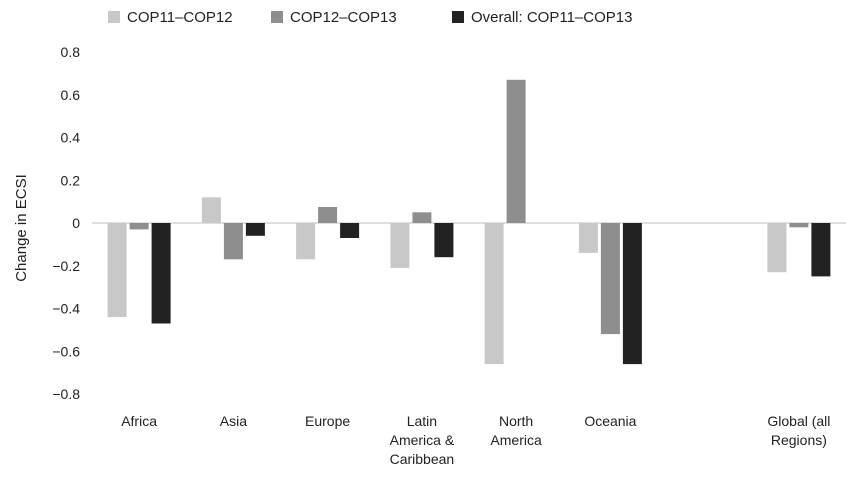 This screenshot has height=477, width=846. What do you see at coordinates (799, 440) in the screenshot?
I see `x-tick-label: Regions)` at bounding box center [799, 440].